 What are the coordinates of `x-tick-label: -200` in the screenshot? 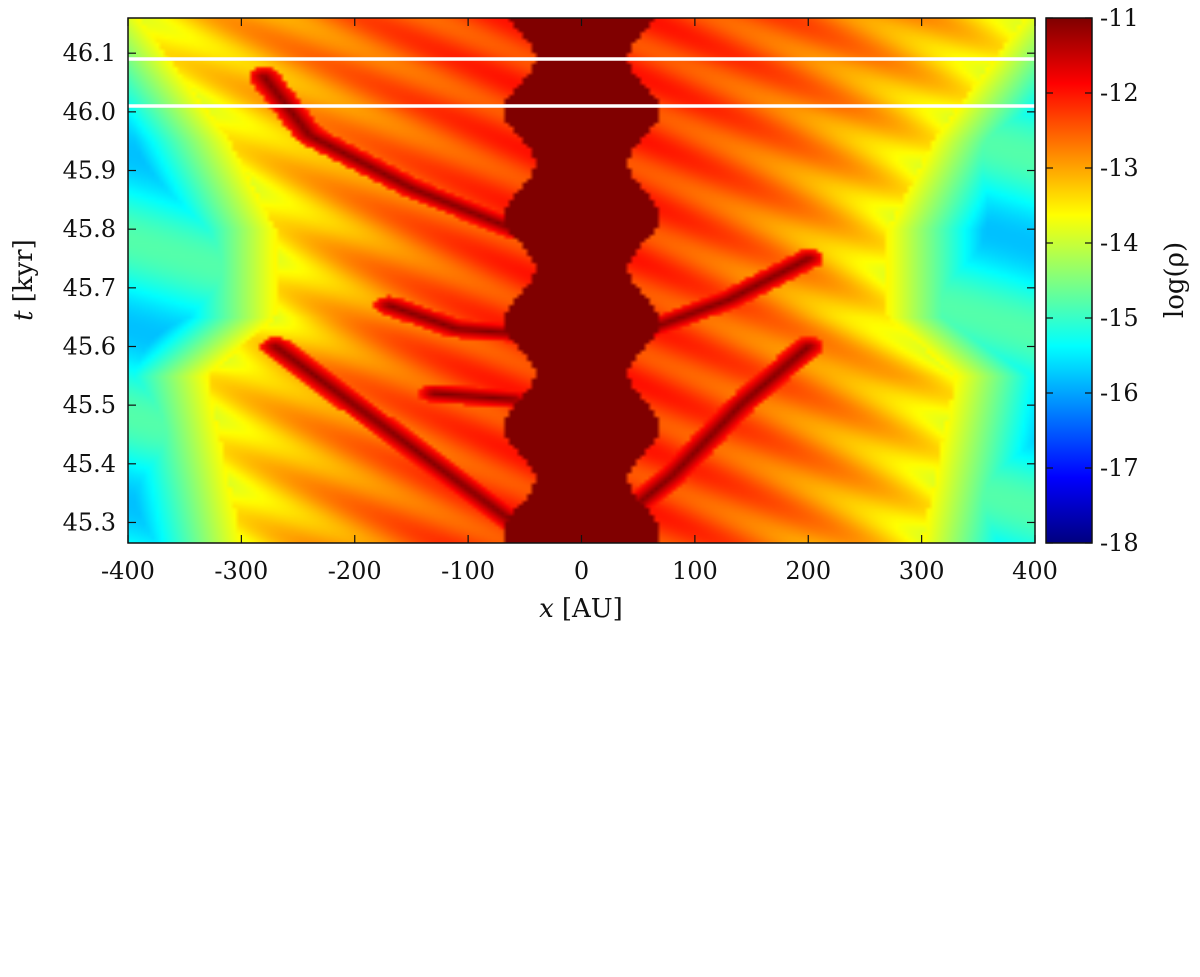 It's located at (355, 571).